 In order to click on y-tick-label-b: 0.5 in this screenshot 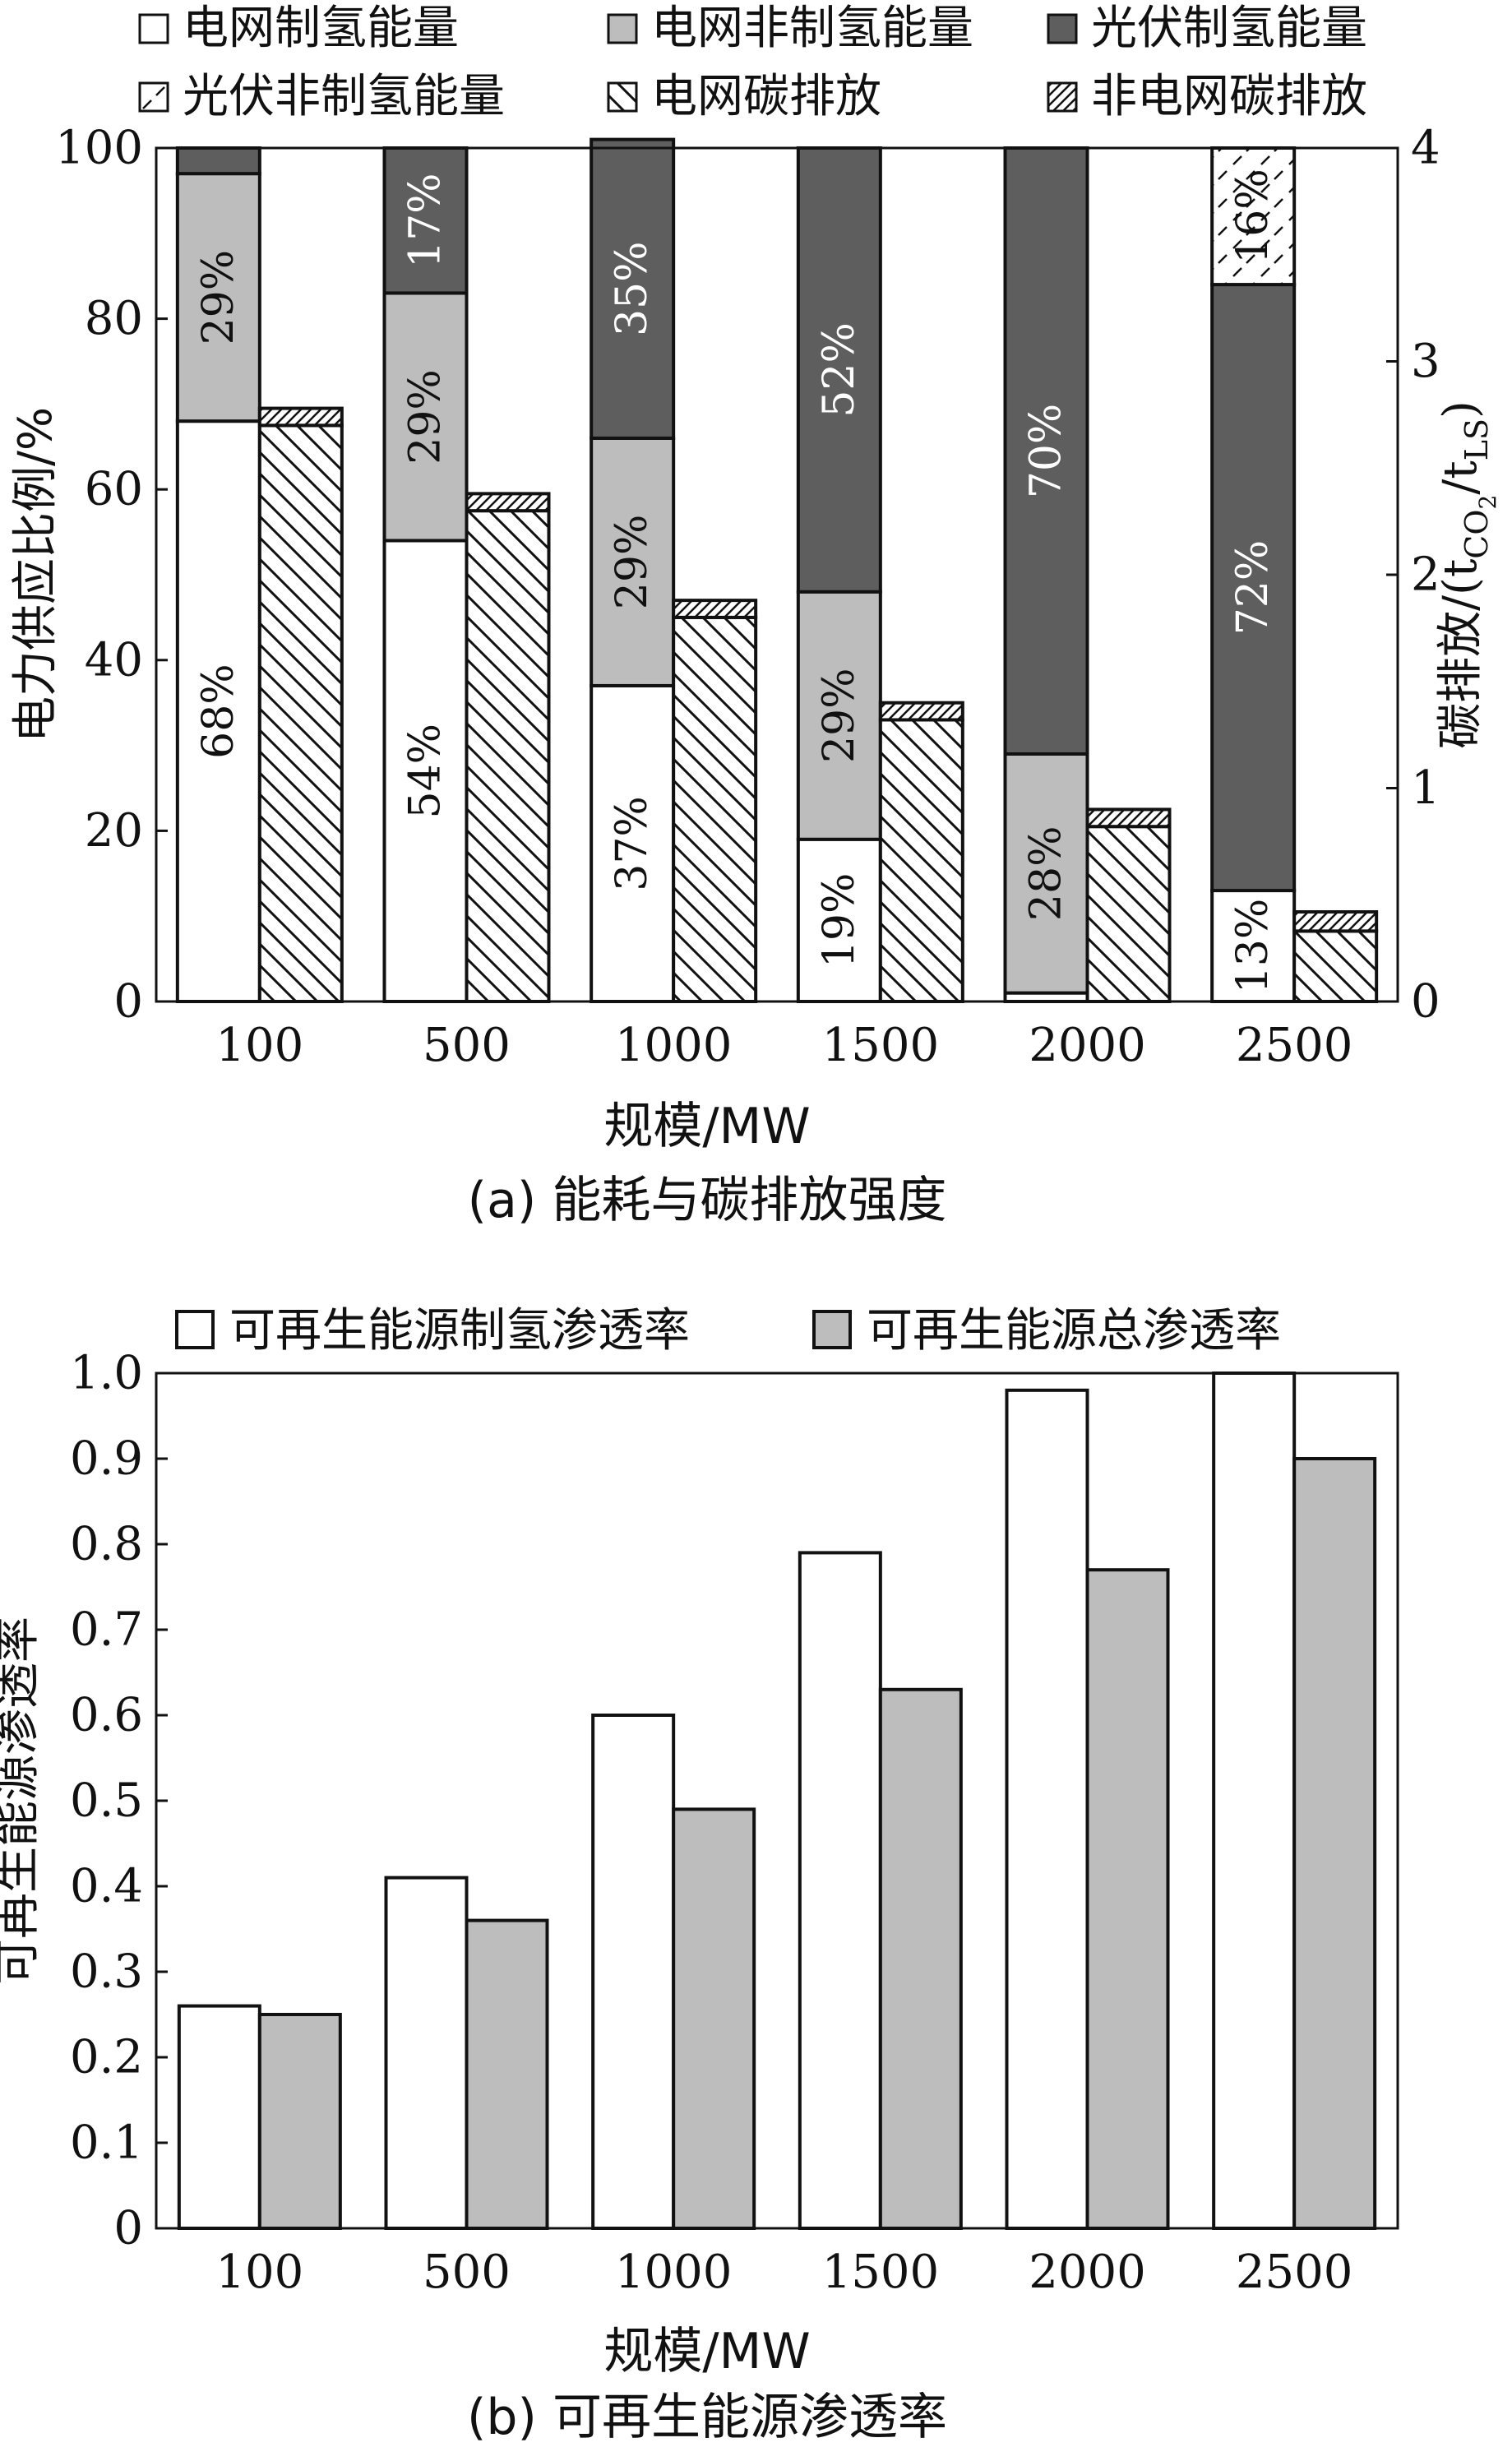, I will do `click(106, 1801)`.